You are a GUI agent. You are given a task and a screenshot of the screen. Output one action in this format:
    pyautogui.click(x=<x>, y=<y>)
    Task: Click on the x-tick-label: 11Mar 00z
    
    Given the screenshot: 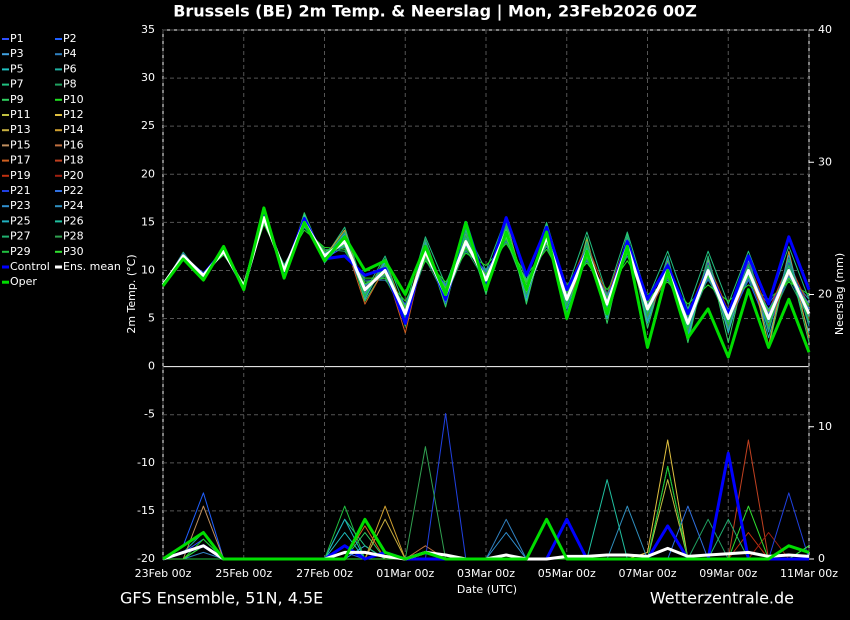 What is the action you would take?
    pyautogui.click(x=809, y=573)
    